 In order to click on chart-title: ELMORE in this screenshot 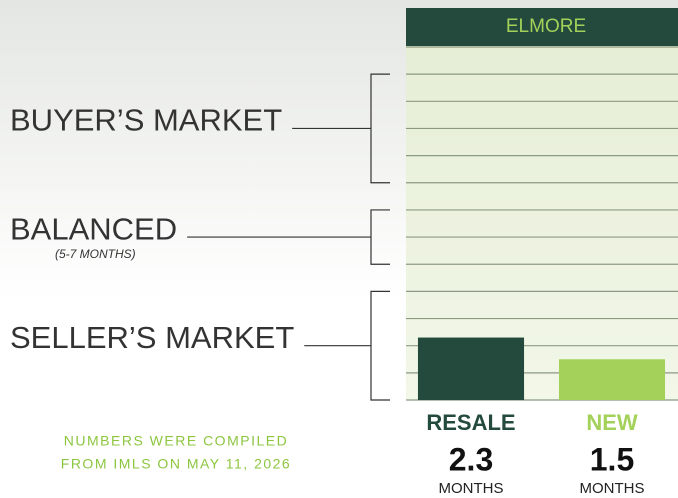, I will do `click(546, 26)`.